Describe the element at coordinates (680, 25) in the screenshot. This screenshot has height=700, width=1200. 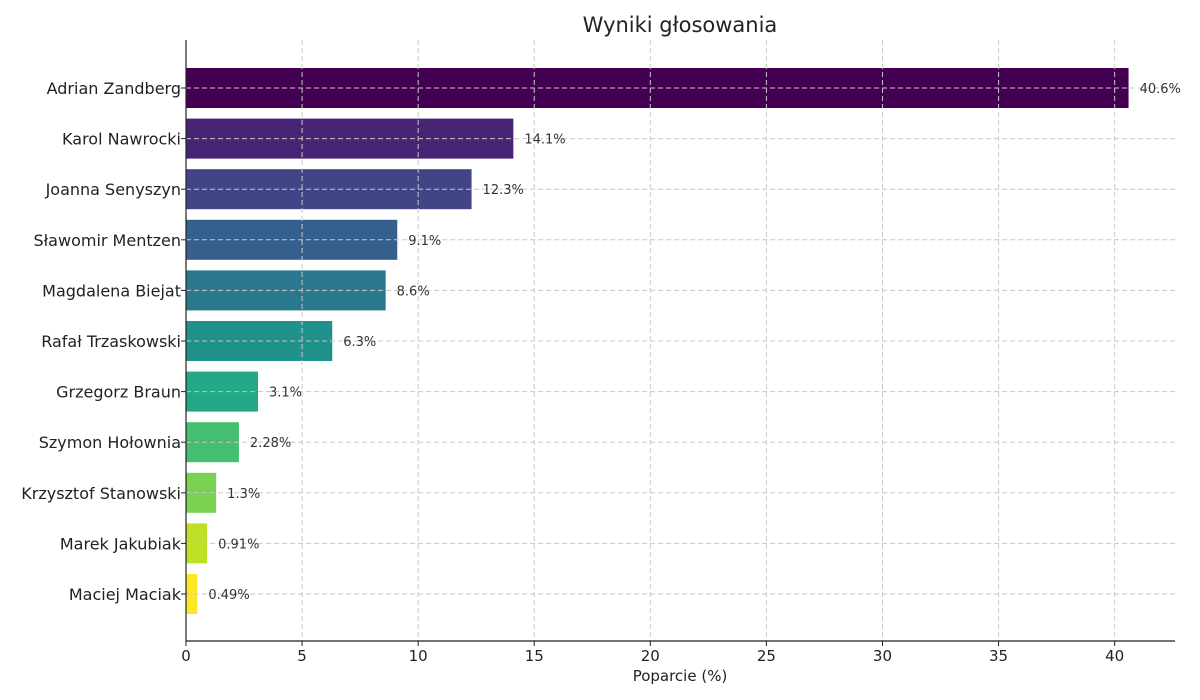
I see `chart-title: Wyniki głosowania` at that location.